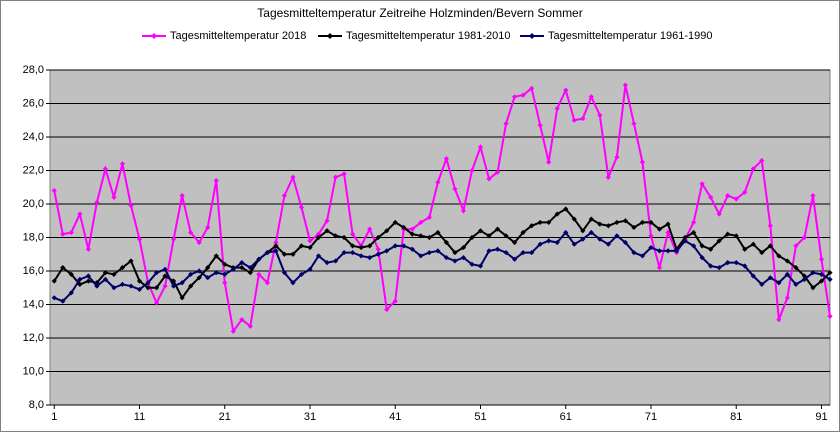 Image resolution: width=840 pixels, height=432 pixels. Describe the element at coordinates (330, 36) in the screenshot. I see `legend-marker` at that location.